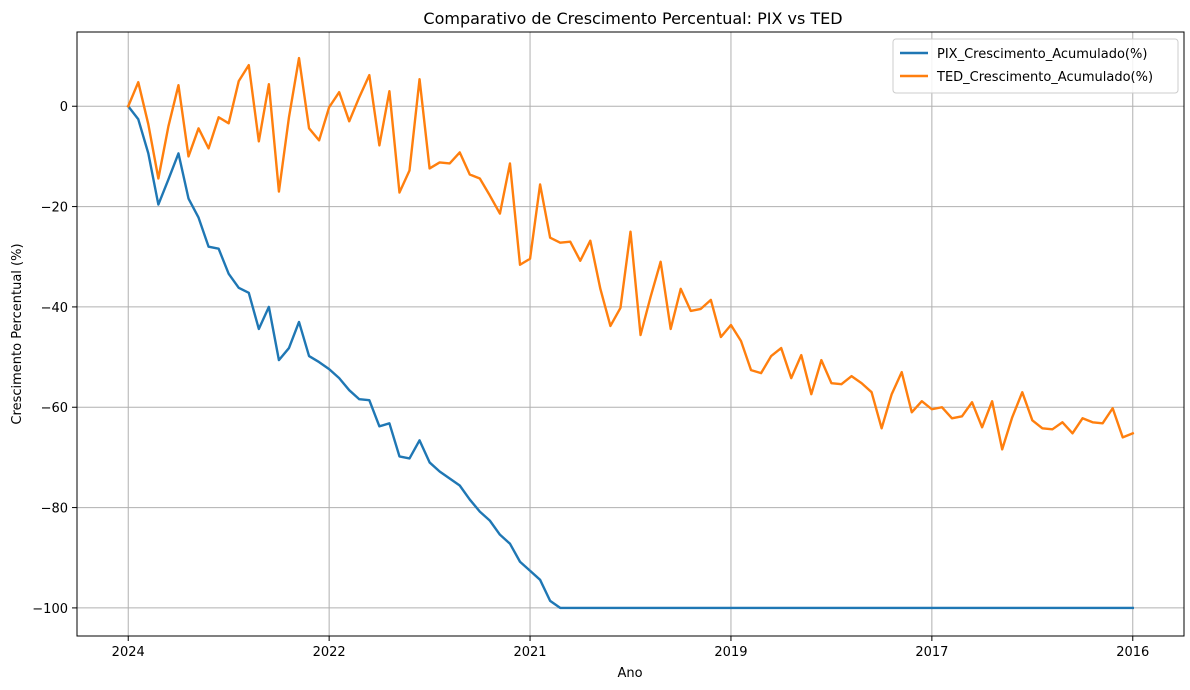  Describe the element at coordinates (630, 648) in the screenshot. I see `x-axis: 2024 2022 2021 2019 2017 2016` at that location.